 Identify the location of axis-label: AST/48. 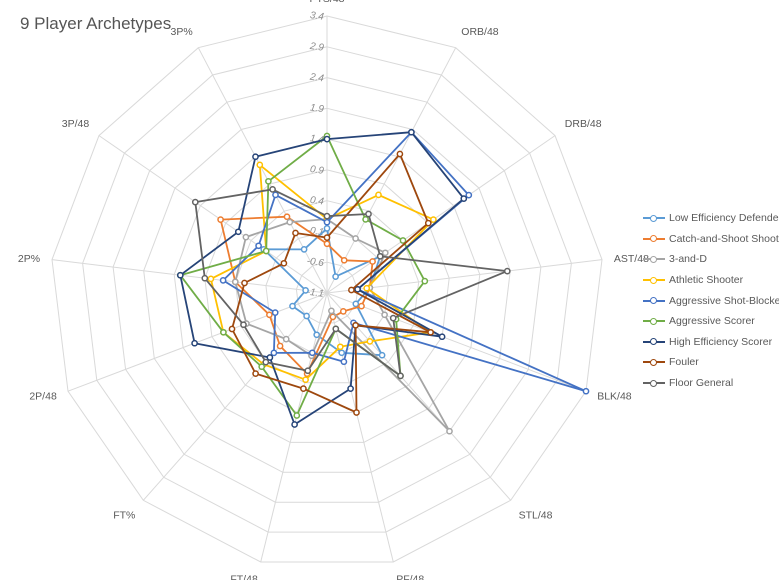
(631, 259).